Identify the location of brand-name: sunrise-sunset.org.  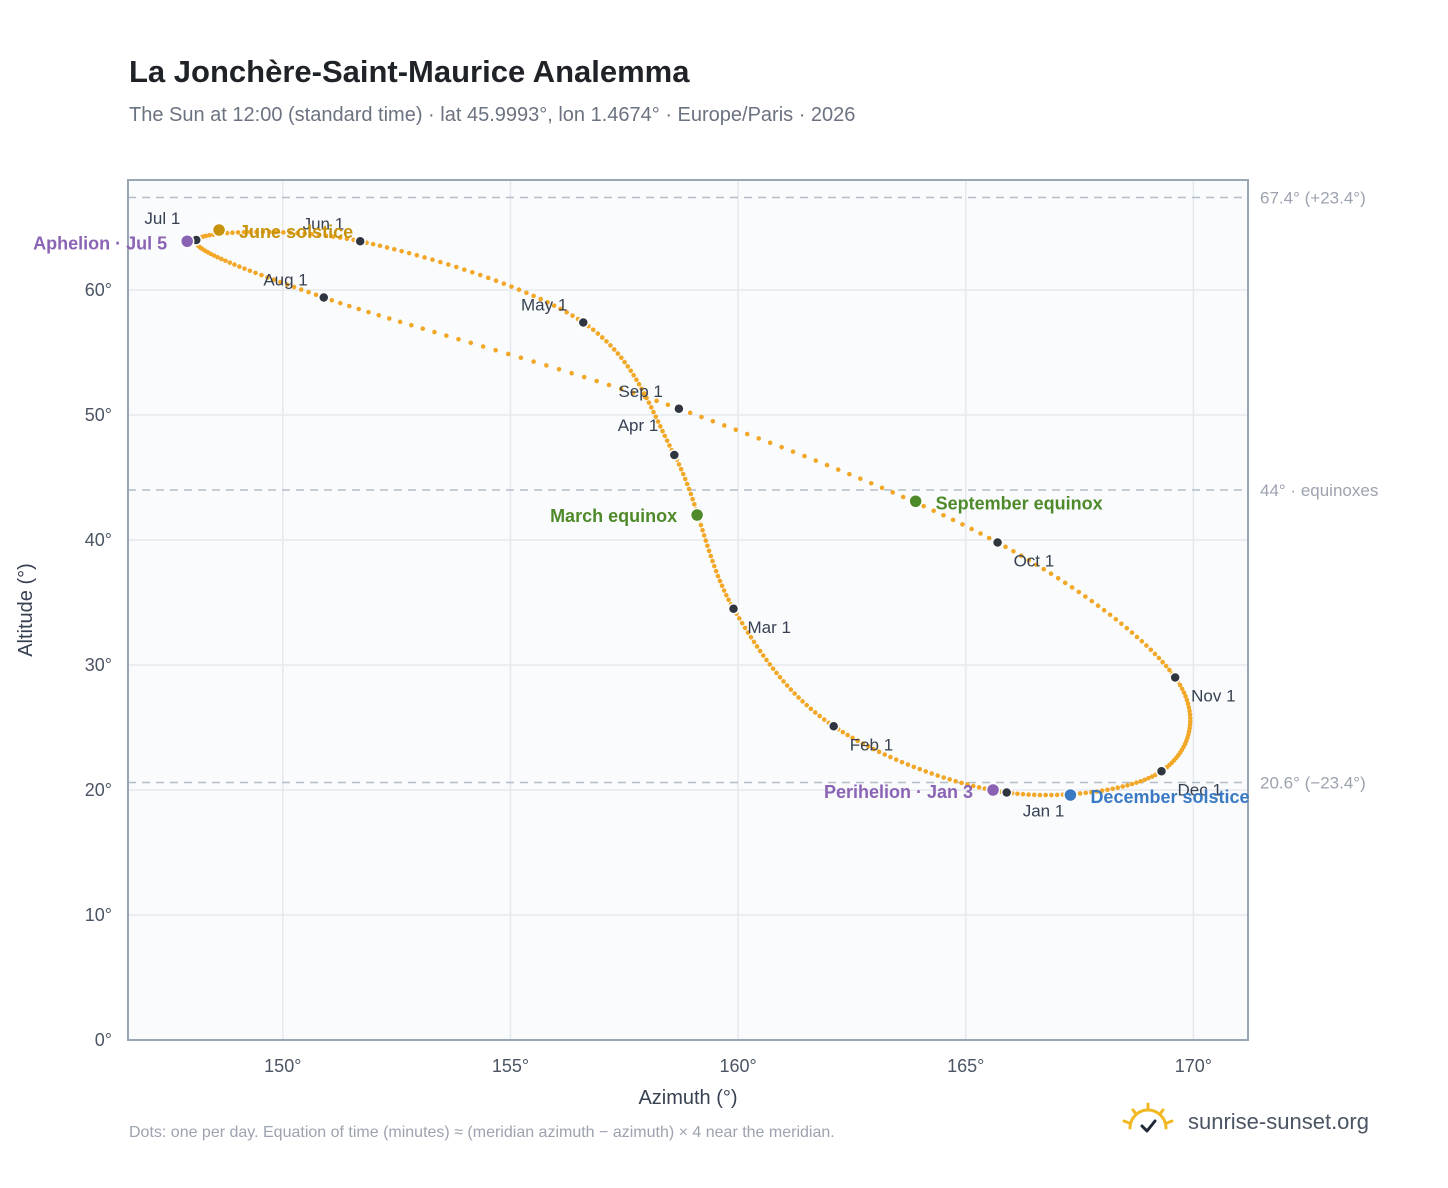
(1278, 1121).